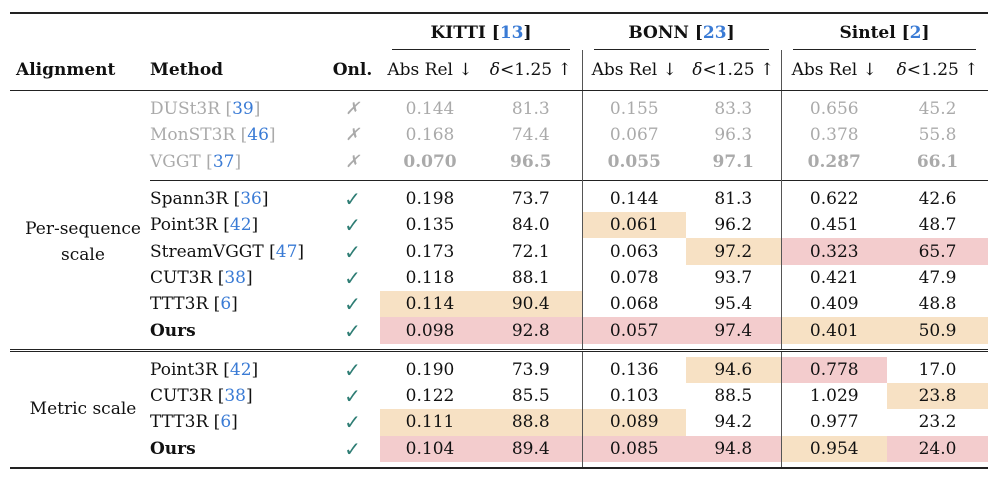 This screenshot has width=996, height=481. What do you see at coordinates (633, 369) in the screenshot?
I see `metric-value: 0.136` at bounding box center [633, 369].